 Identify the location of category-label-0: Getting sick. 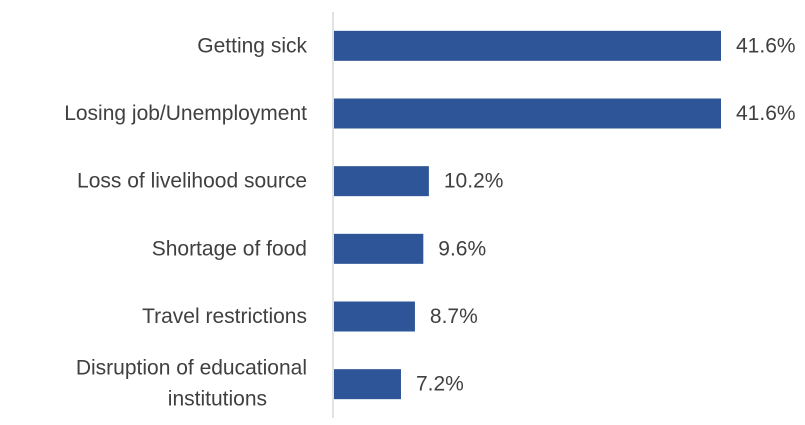
(252, 45).